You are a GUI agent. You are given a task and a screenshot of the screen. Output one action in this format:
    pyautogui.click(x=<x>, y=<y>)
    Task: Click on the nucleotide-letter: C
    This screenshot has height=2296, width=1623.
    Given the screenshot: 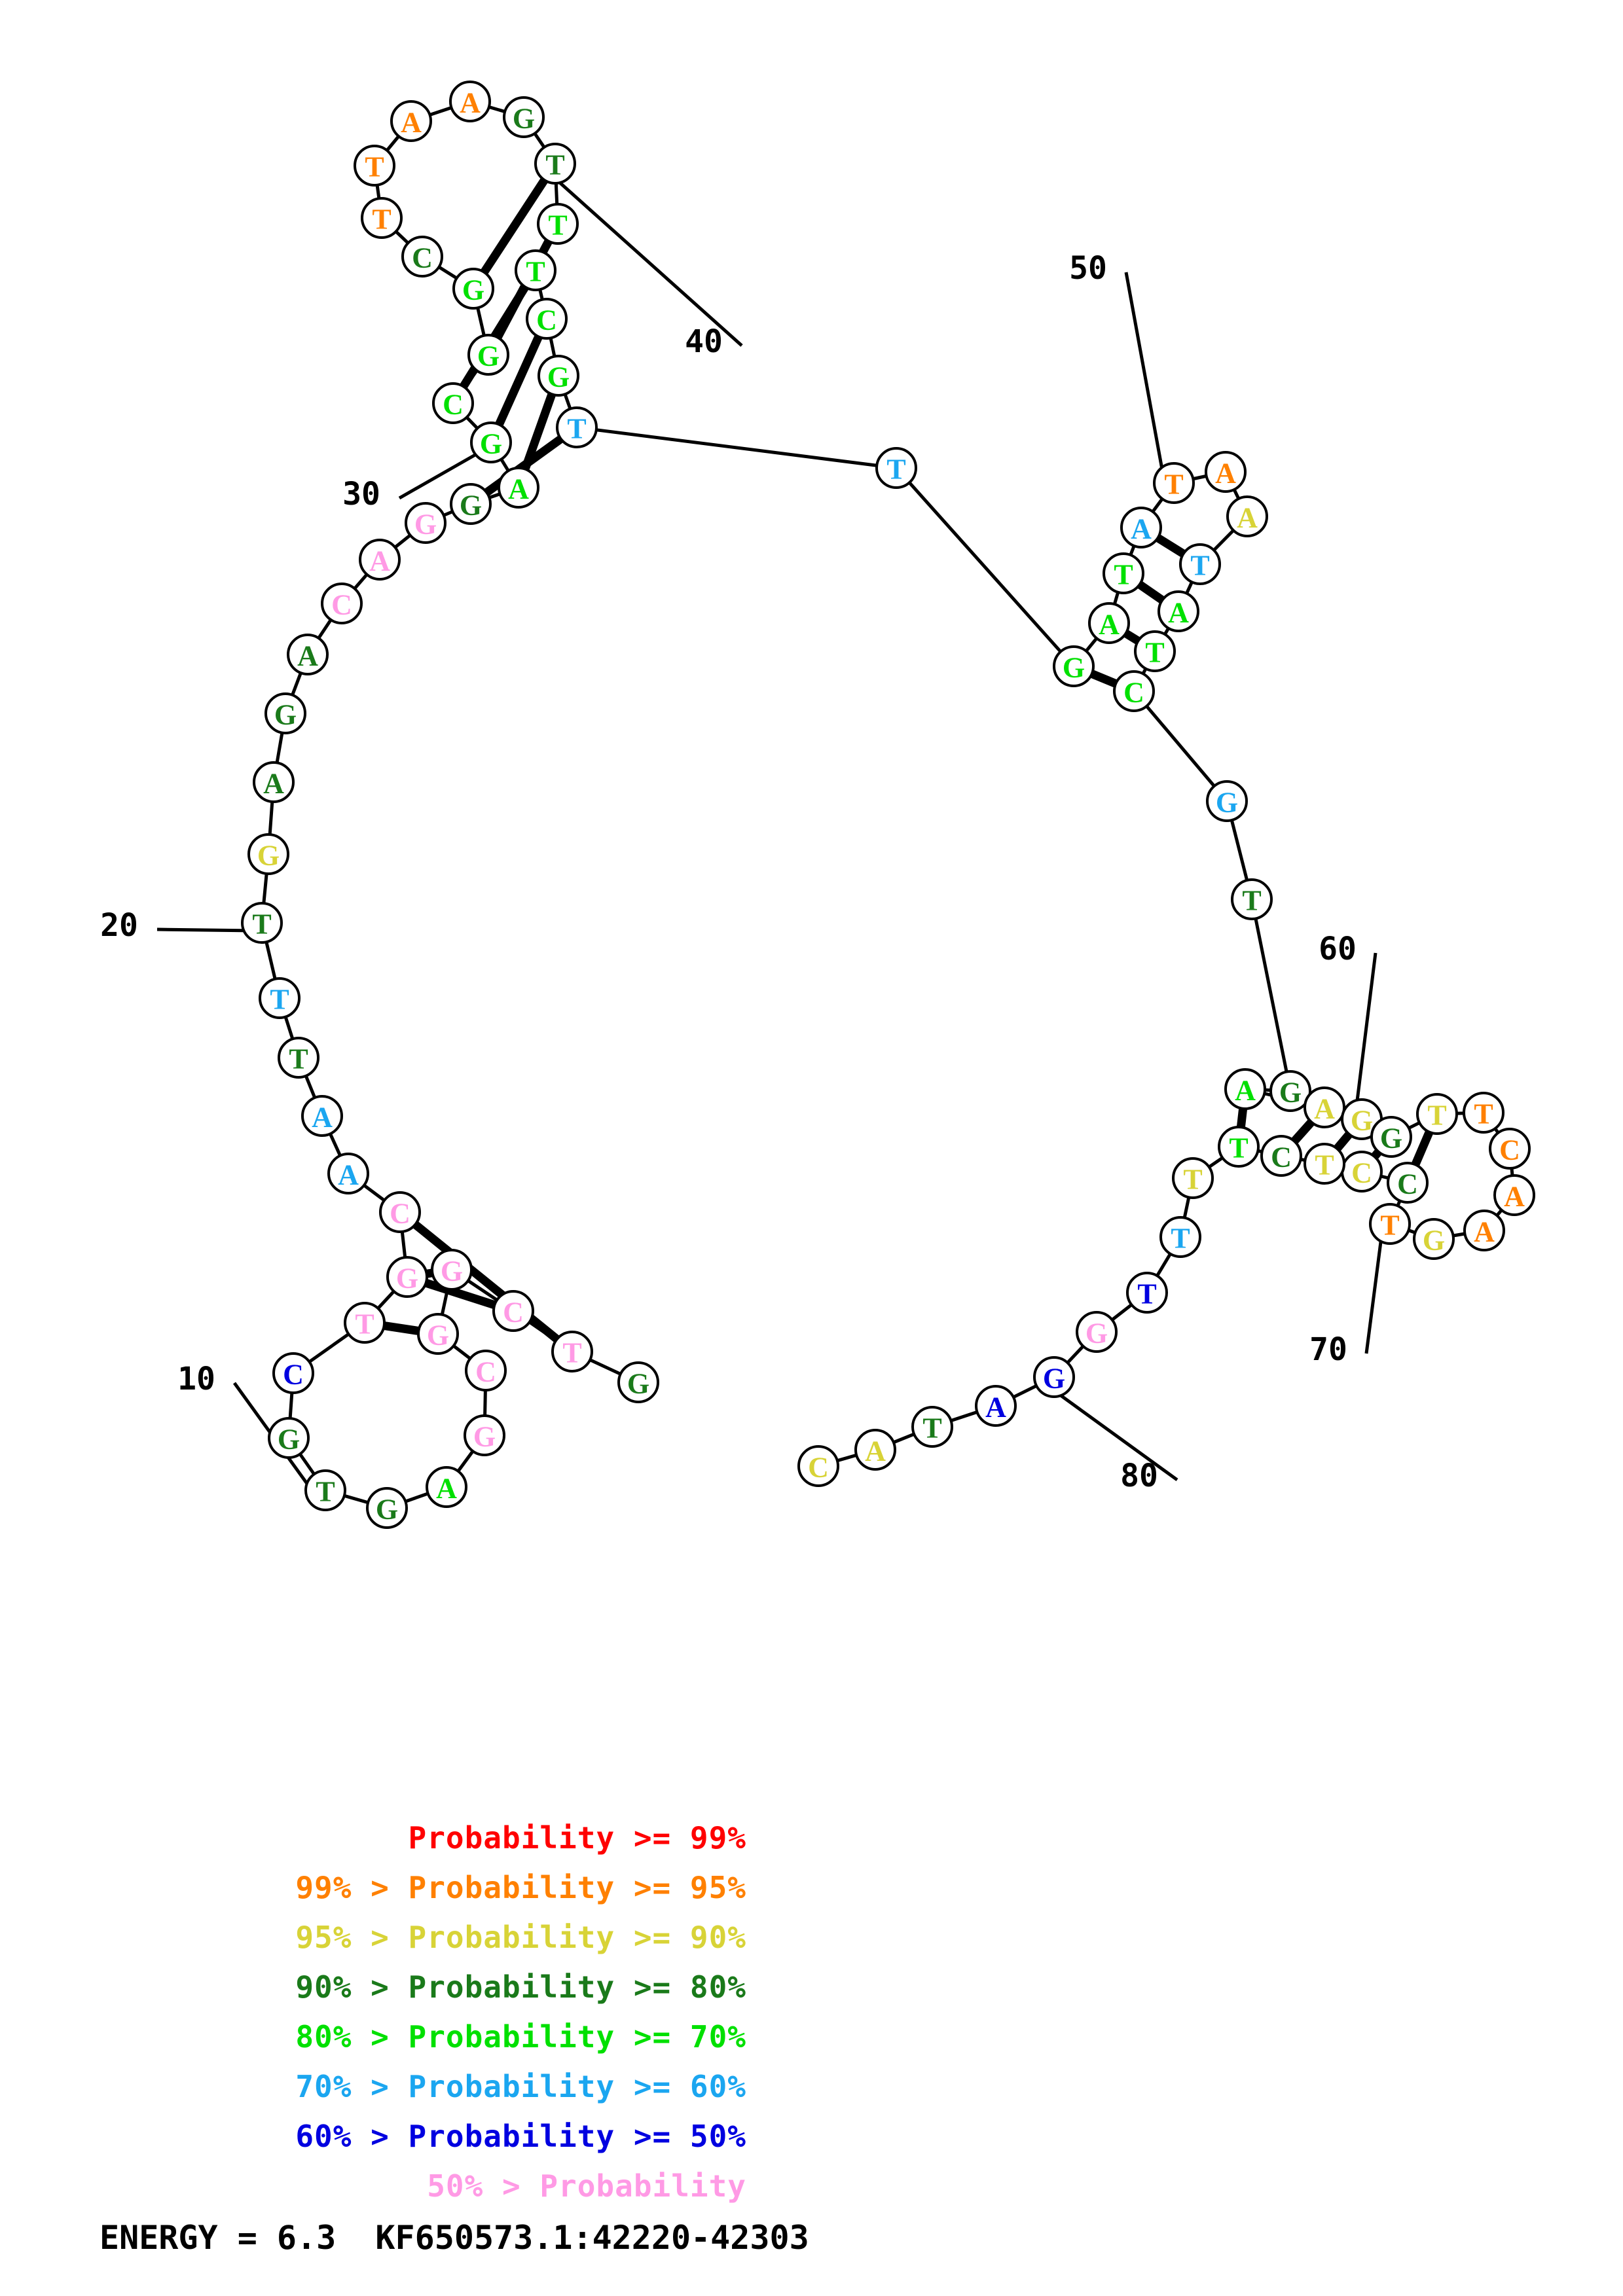 What is the action you would take?
    pyautogui.click(x=341, y=605)
    